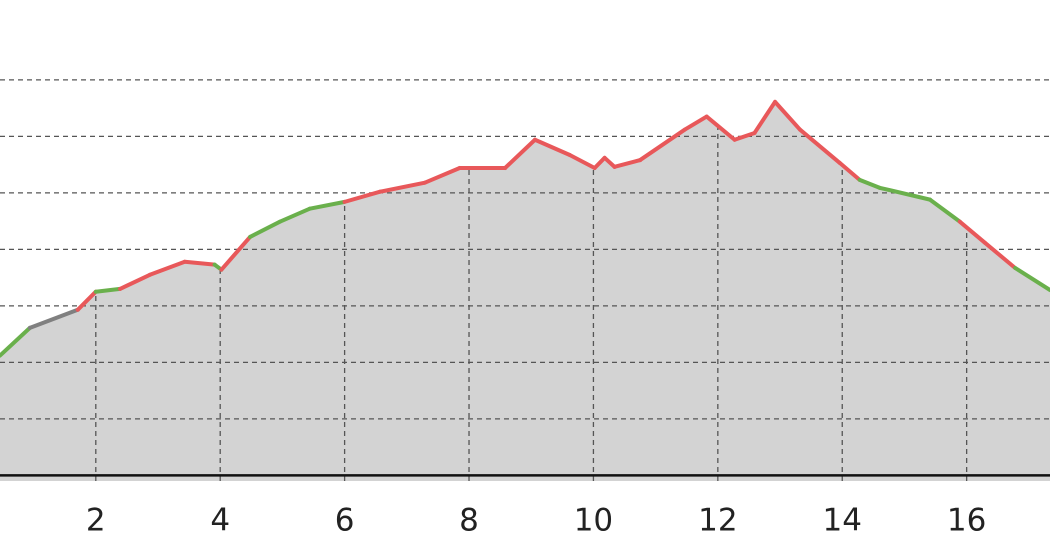 The image size is (1050, 560). What do you see at coordinates (220, 521) in the screenshot?
I see `x-tick-label: 4` at bounding box center [220, 521].